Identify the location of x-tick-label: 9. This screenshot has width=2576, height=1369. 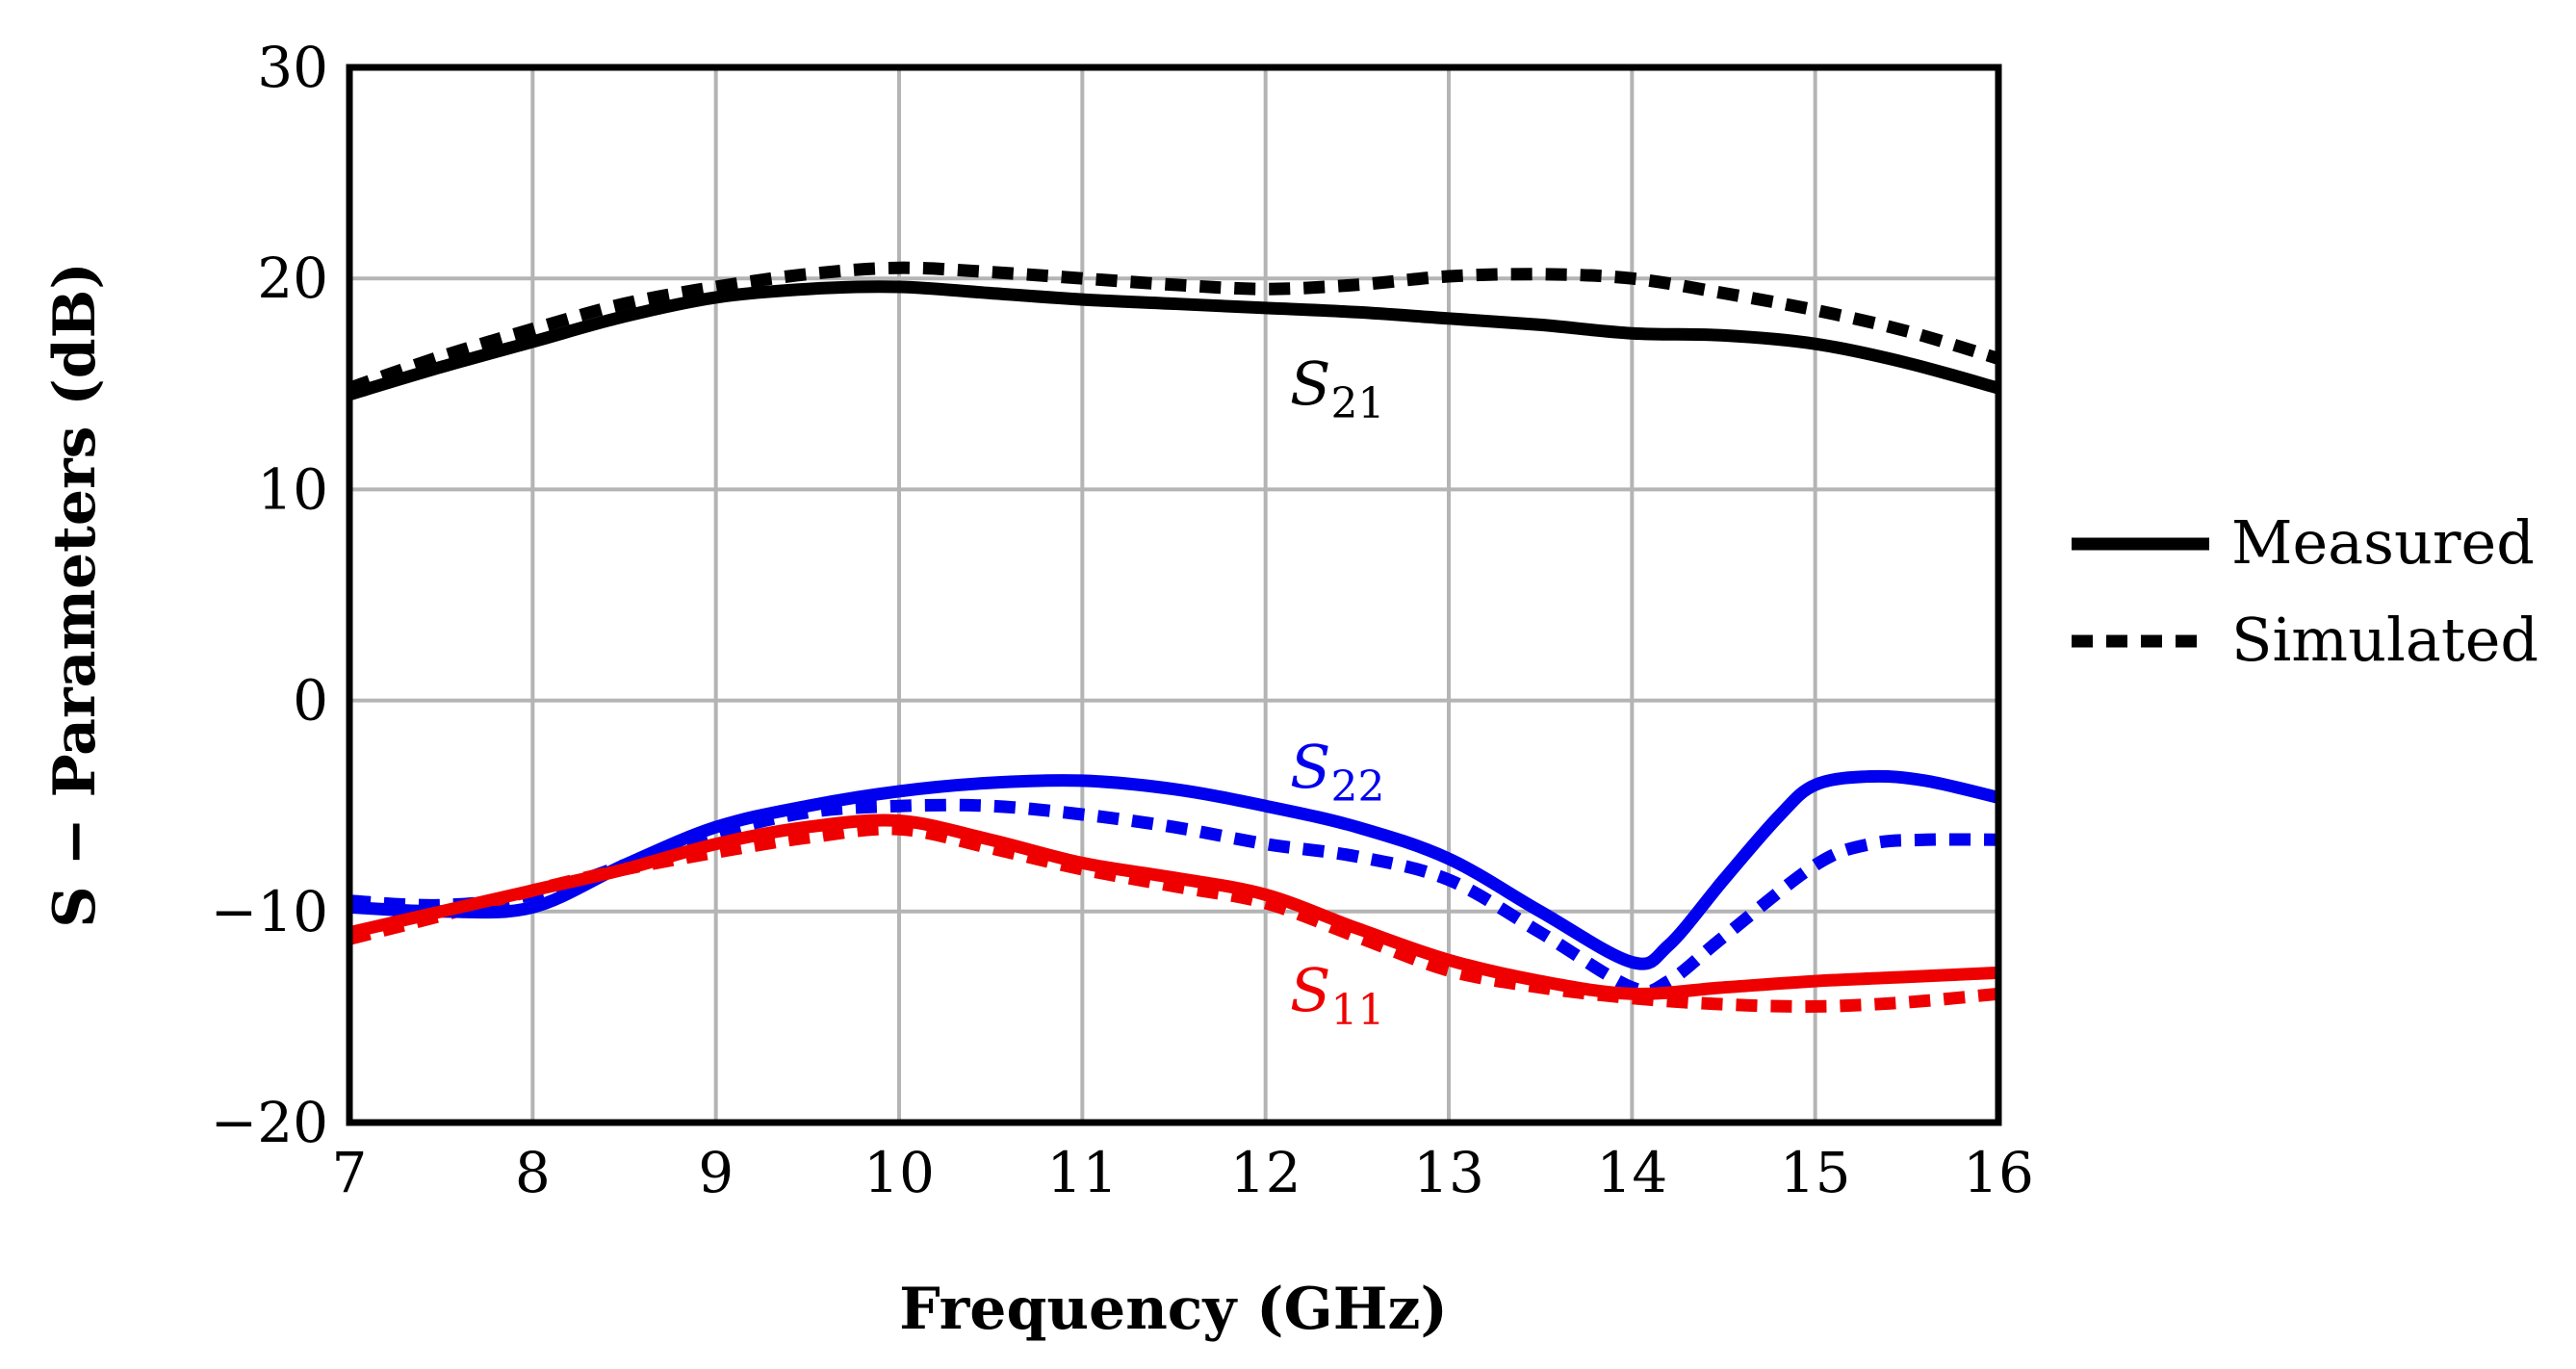
(716, 1172).